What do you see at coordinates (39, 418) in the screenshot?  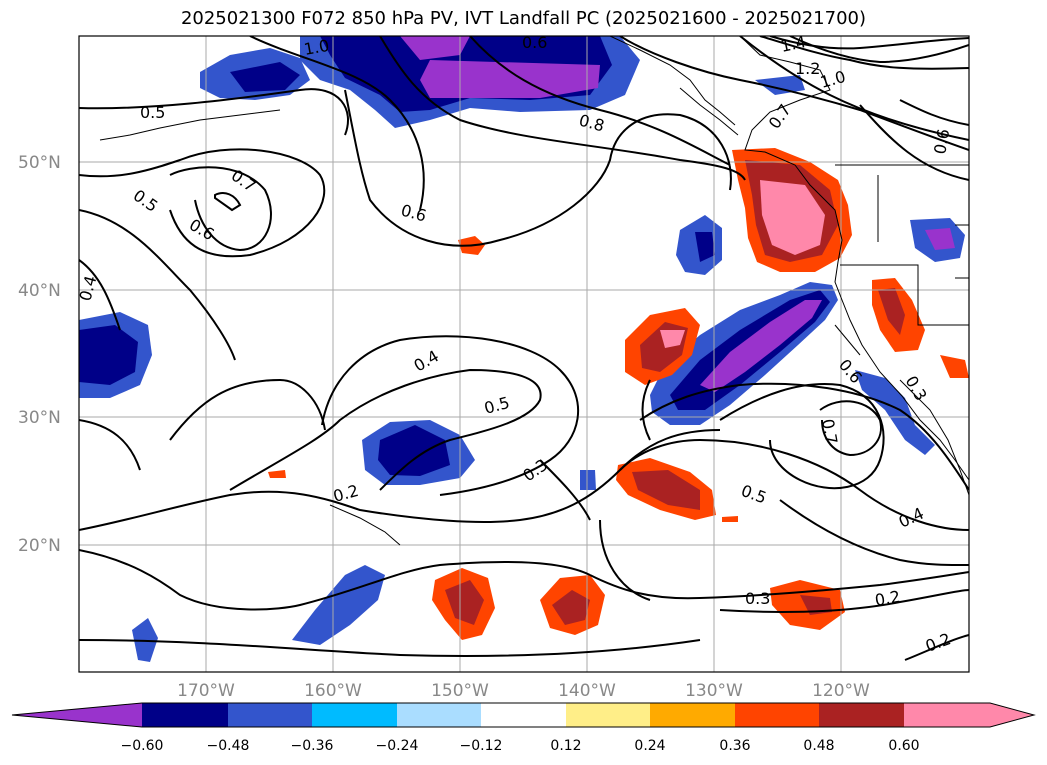 I see `lat-label: 30°N` at bounding box center [39, 418].